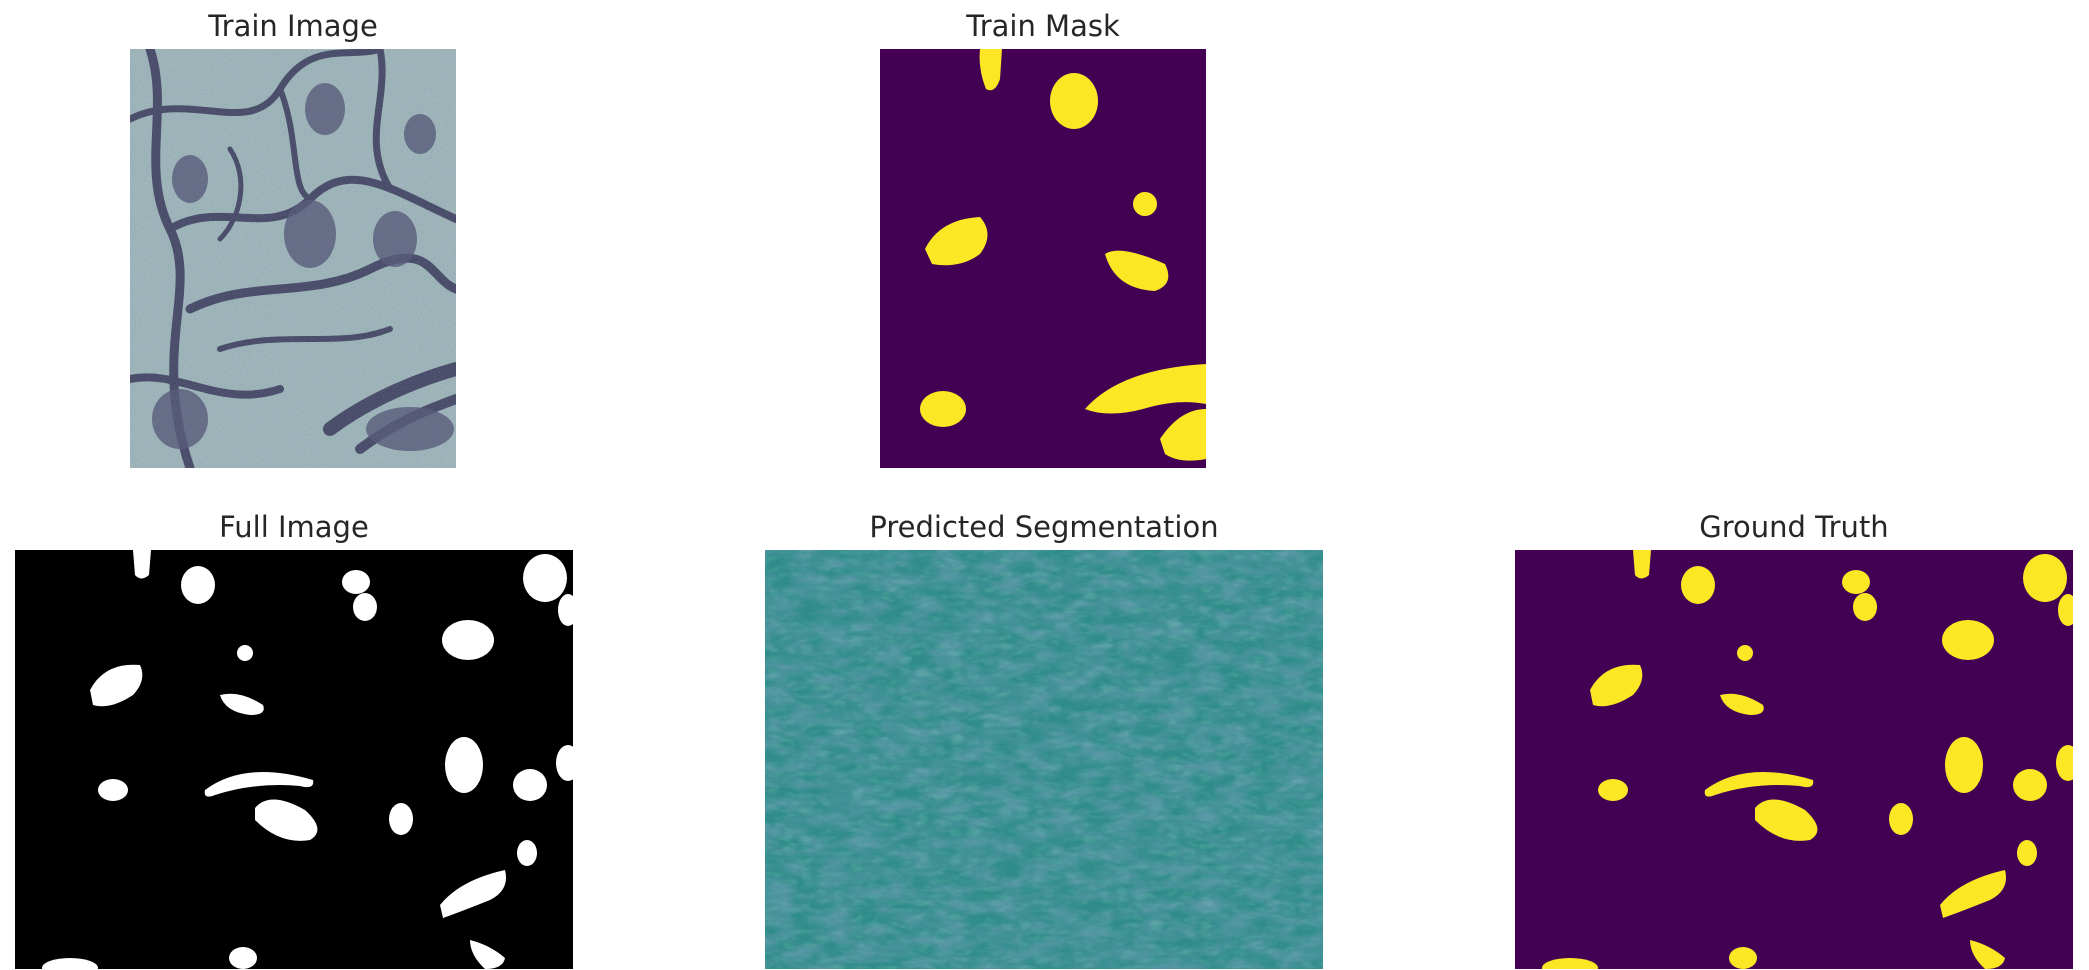 This screenshot has height=970, width=2089. Describe the element at coordinates (294, 527) in the screenshot. I see `full-image-title: Full Image` at that location.